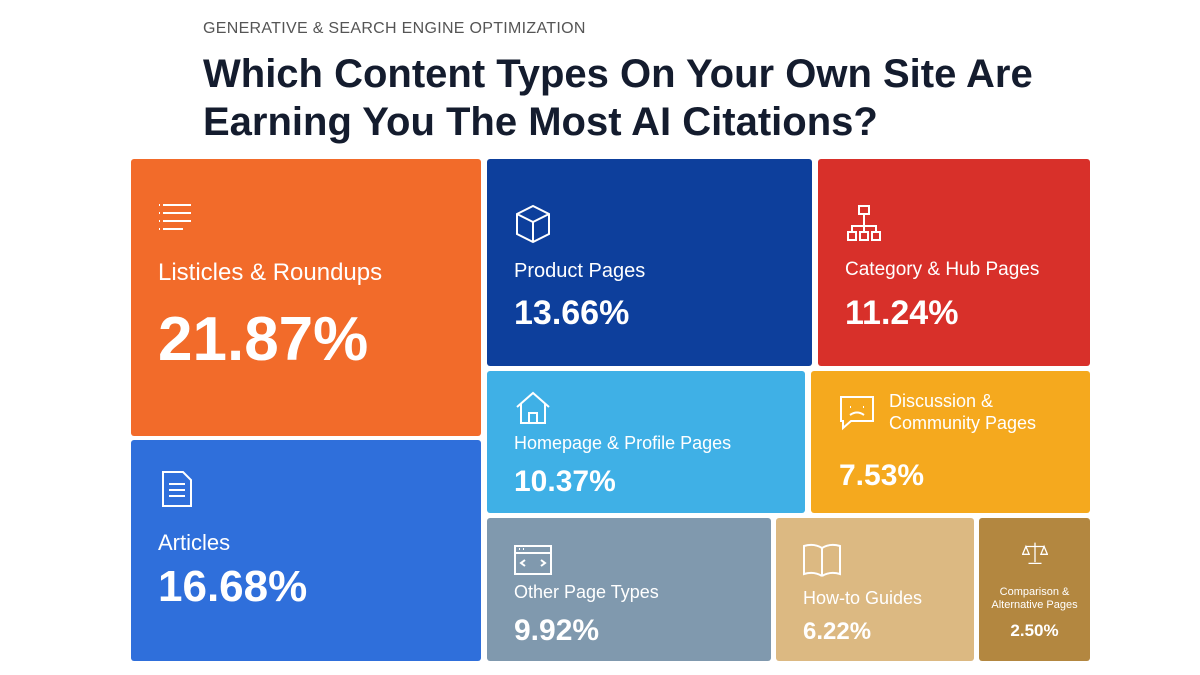  Describe the element at coordinates (580, 271) in the screenshot. I see `tile-label: Product Pages` at that location.